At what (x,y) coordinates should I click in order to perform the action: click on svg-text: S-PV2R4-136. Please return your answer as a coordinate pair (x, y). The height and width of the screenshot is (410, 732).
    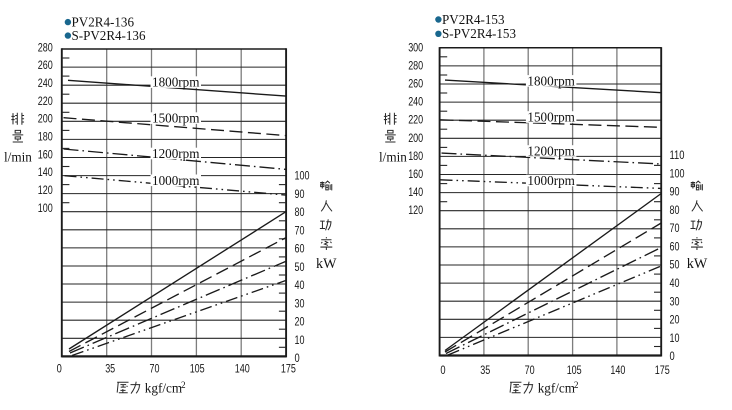
    Looking at the image, I should click on (109, 36).